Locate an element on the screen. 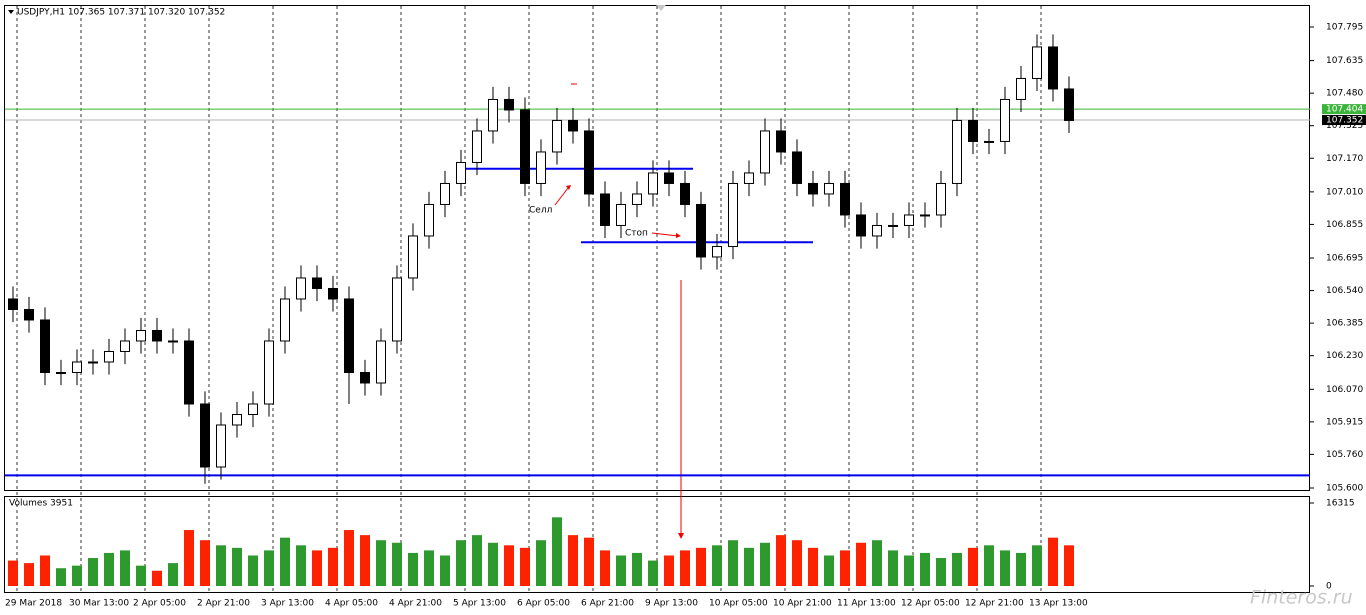 This screenshot has height=615, width=1366. y-tick-label: 107.170 is located at coordinates (1344, 159).